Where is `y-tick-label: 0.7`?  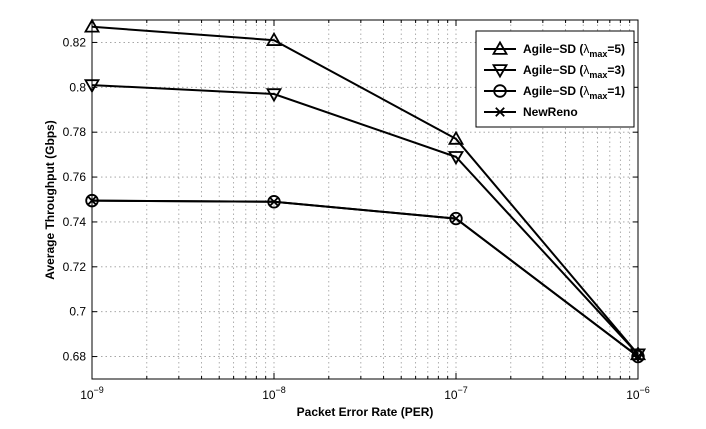
y-tick-label: 0.7 is located at coordinates (77, 312).